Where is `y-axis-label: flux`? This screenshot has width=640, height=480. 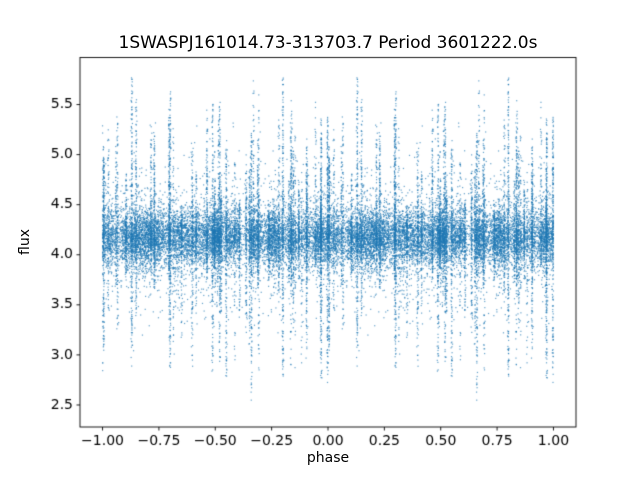 y-axis-label: flux is located at coordinates (25, 242).